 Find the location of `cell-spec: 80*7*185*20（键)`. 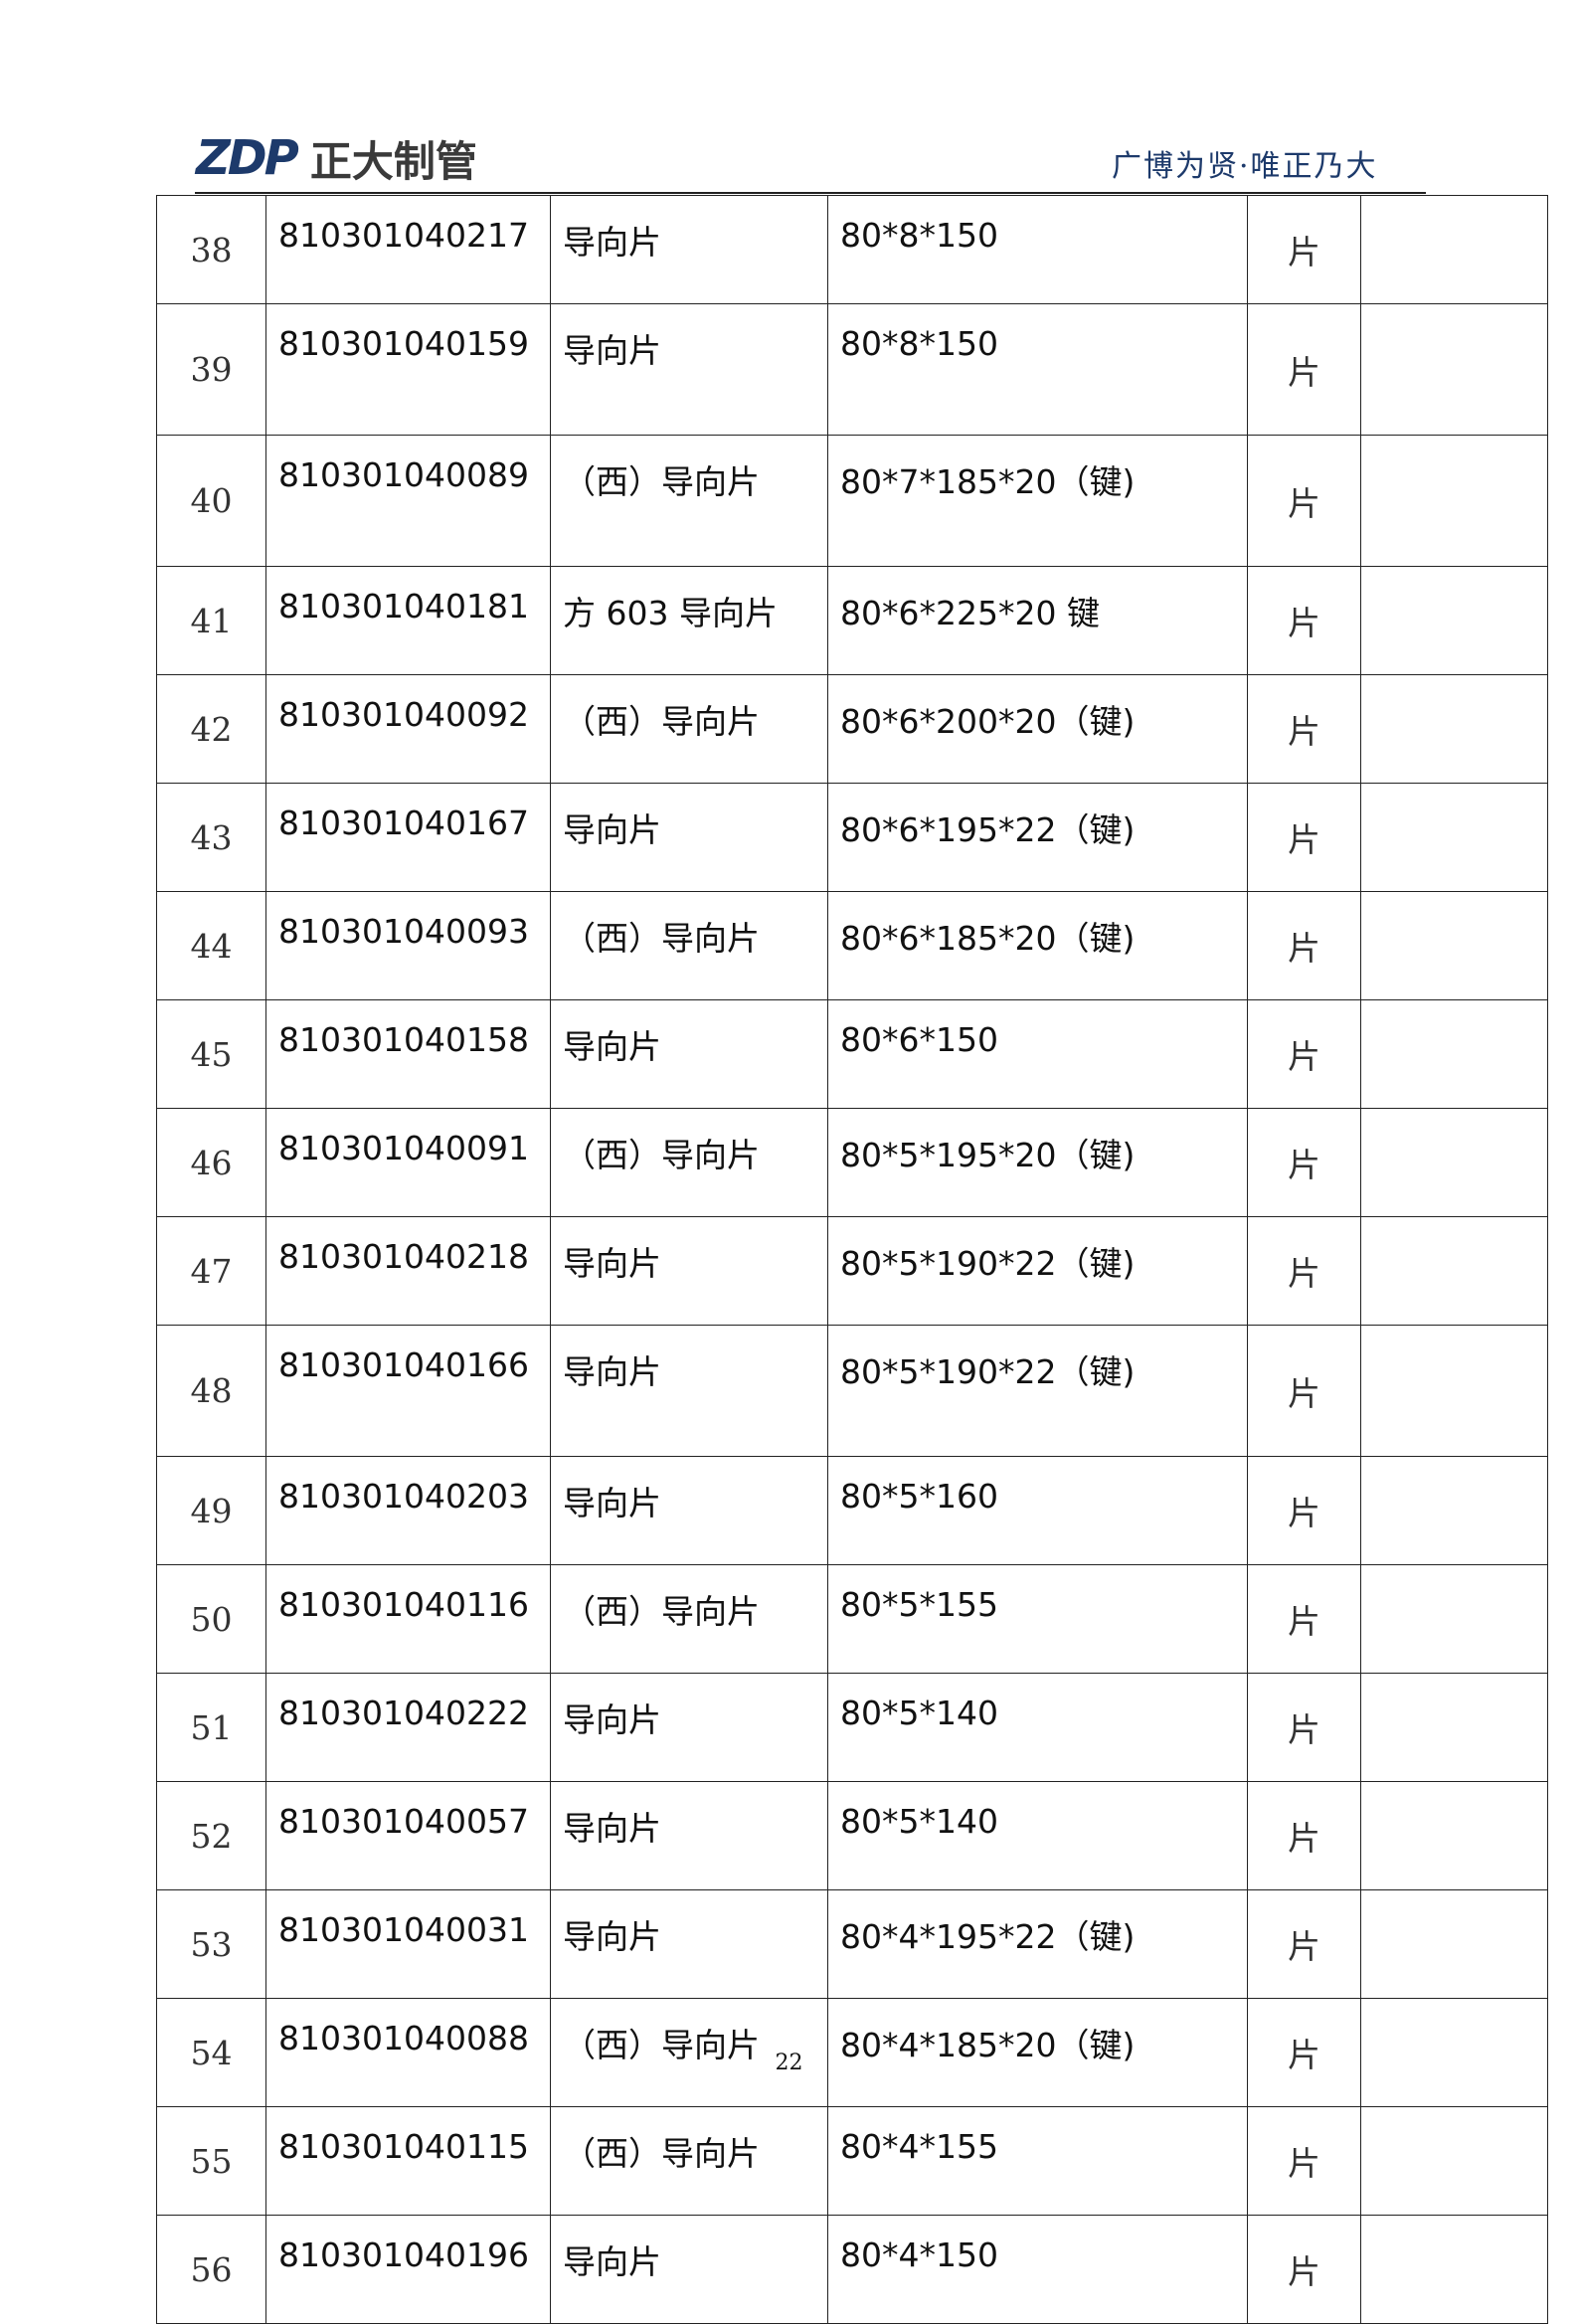

cell-spec: 80*7*185*20（键) is located at coordinates (1037, 501).